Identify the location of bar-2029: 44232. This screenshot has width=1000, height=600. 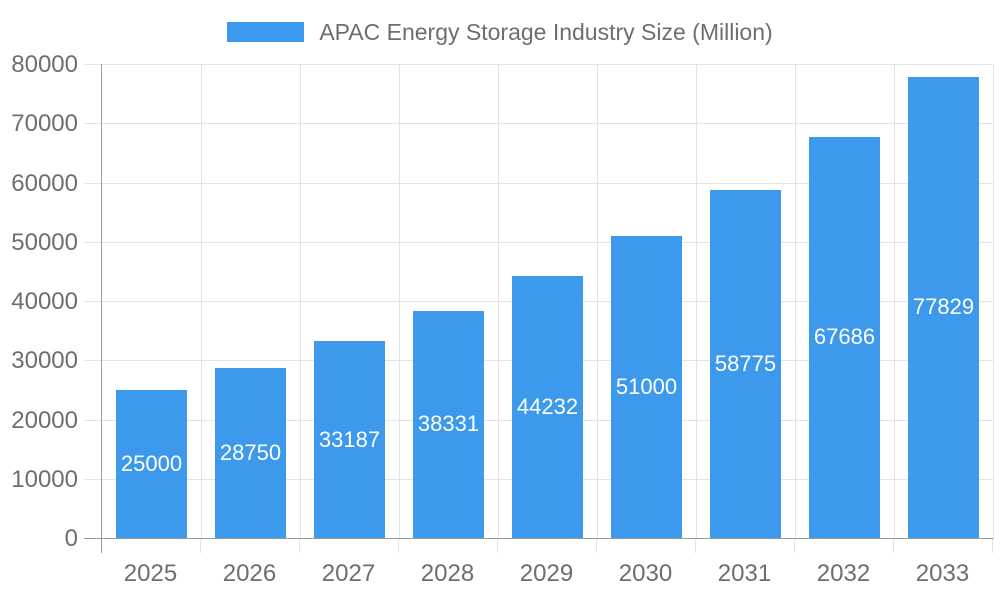
(547, 406).